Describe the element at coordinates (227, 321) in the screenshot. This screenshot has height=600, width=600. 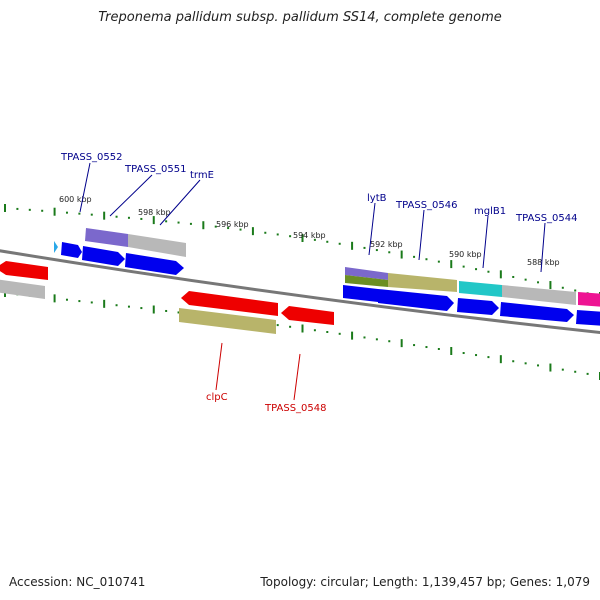
I see `gene-khaki-lower` at that location.